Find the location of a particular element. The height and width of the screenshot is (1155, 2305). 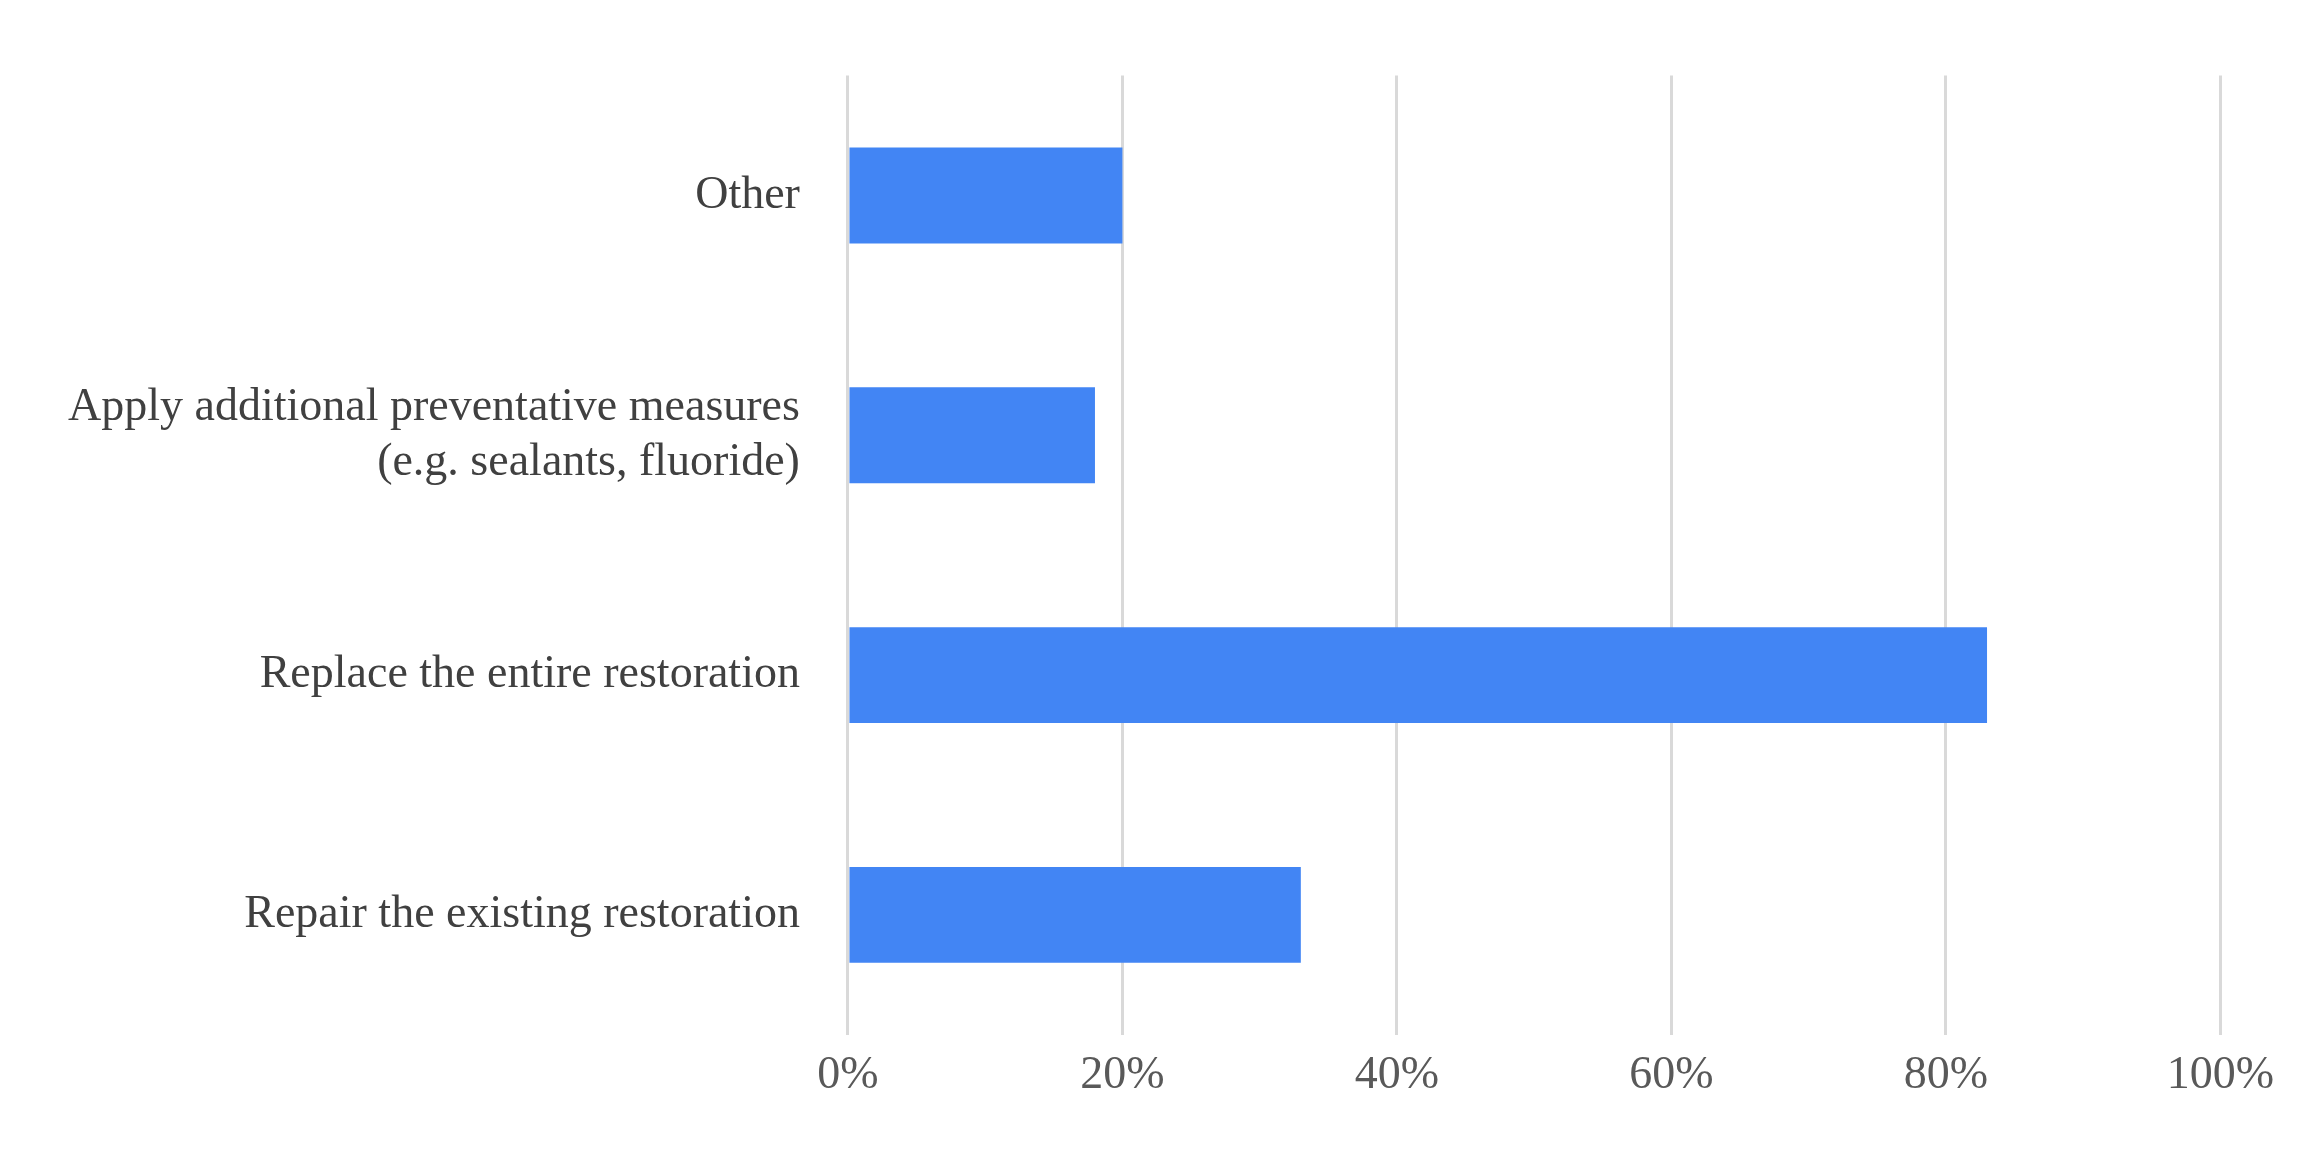

x-tick-label: 60% is located at coordinates (1671, 1073).